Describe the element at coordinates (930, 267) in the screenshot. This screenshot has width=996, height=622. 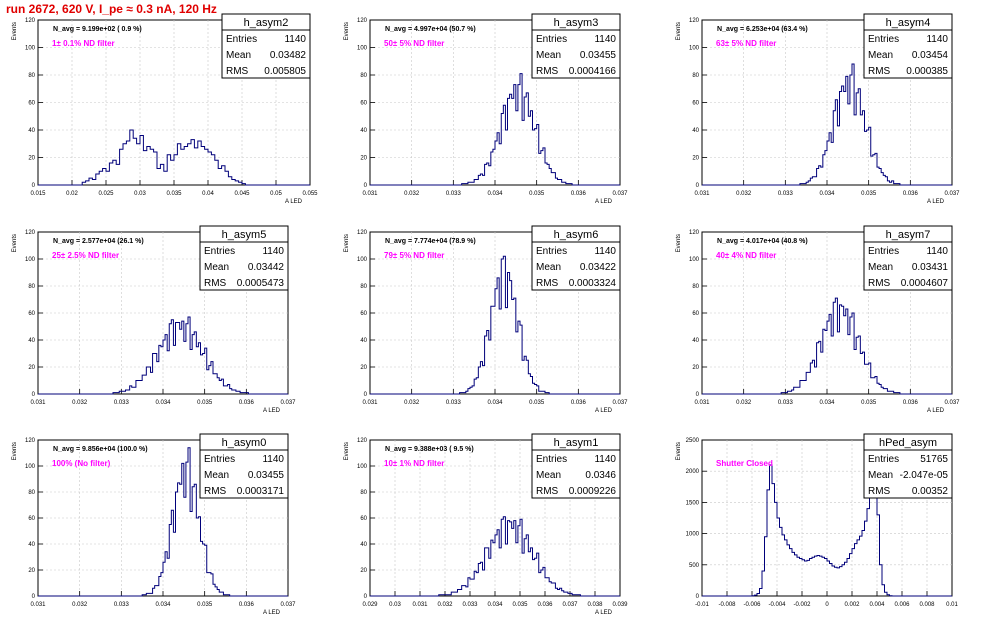
I see `stats-value: 0.03431` at that location.